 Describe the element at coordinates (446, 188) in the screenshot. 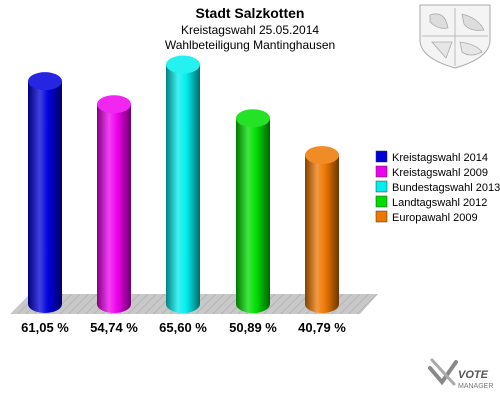

I see `legend-label-3: Bundestagswahl 2013` at that location.